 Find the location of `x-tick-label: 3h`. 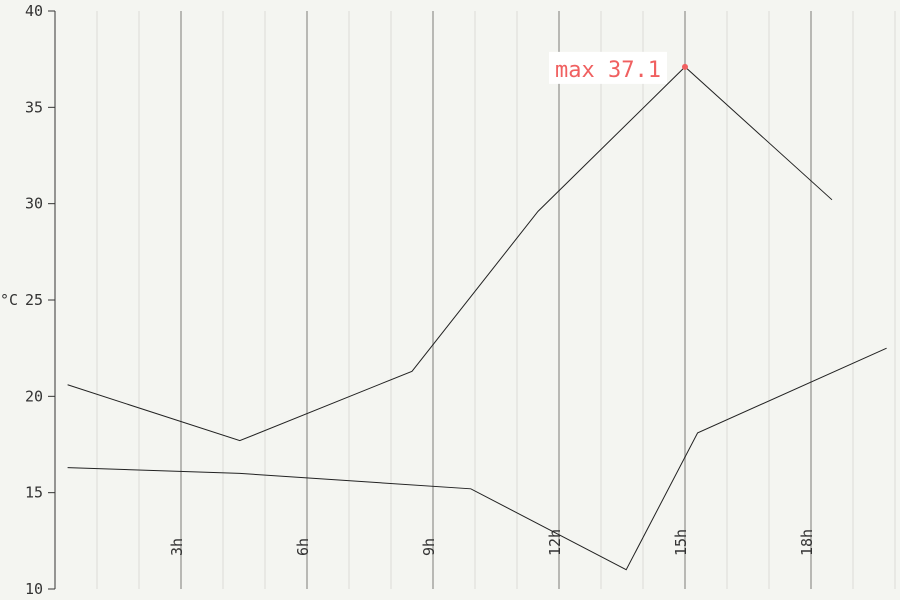

x-tick-label: 3h is located at coordinates (177, 547).